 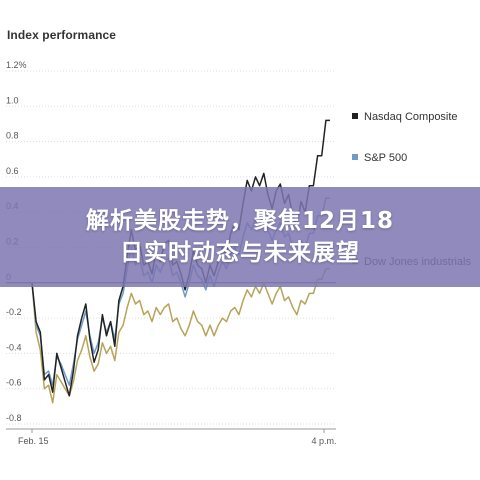 I want to click on x-tick-labels: Feb. 15 4 p.m., so click(x=177, y=437).